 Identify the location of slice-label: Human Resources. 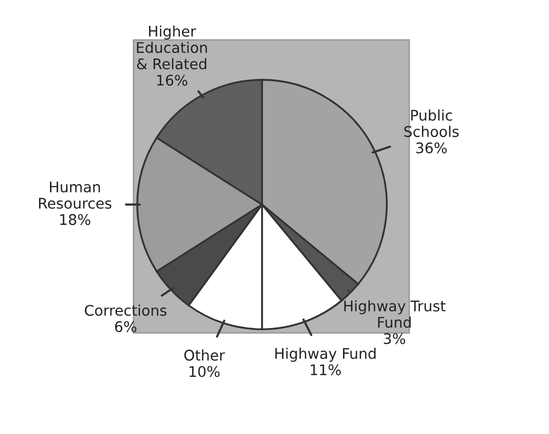
(75, 195).